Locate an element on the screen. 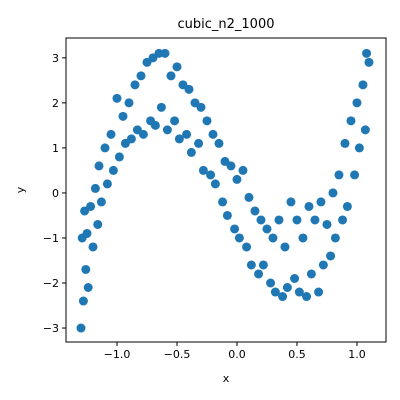 The height and width of the screenshot is (400, 400). y-tick-label: −1 is located at coordinates (51, 238).